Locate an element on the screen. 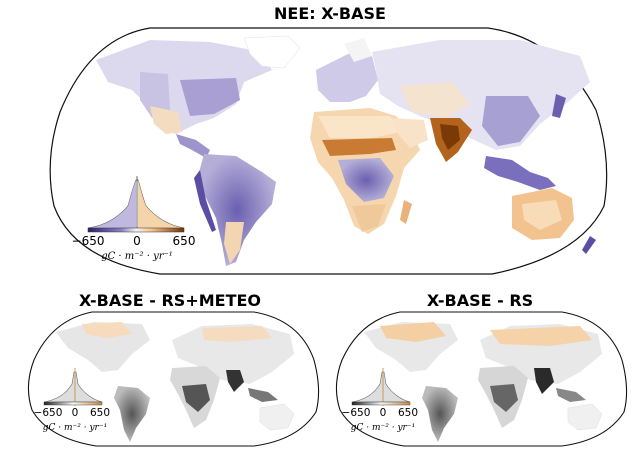 Image resolution: width=640 pixels, height=451 pixels. right-tick-max: 650 is located at coordinates (408, 413).